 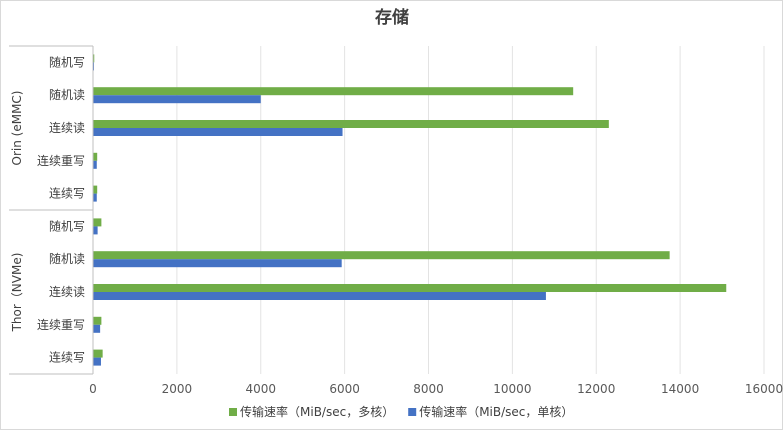 I want to click on x-tick-label: 8000, so click(x=428, y=389).